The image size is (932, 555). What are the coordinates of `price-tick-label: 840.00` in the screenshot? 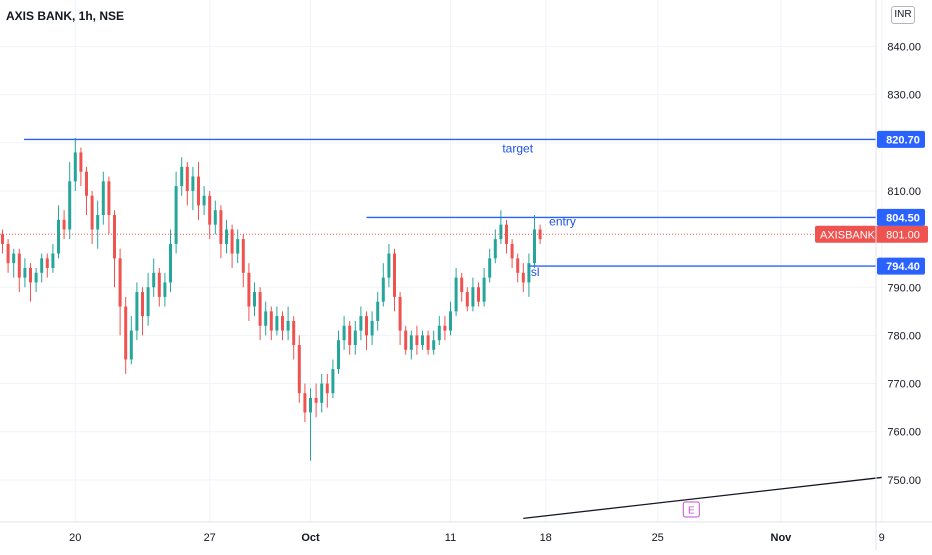 It's located at (904, 48).